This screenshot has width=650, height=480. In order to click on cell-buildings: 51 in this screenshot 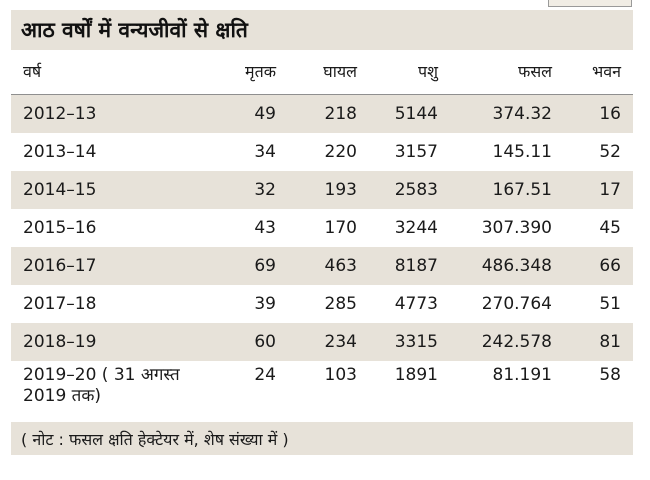, I will do `click(598, 304)`.